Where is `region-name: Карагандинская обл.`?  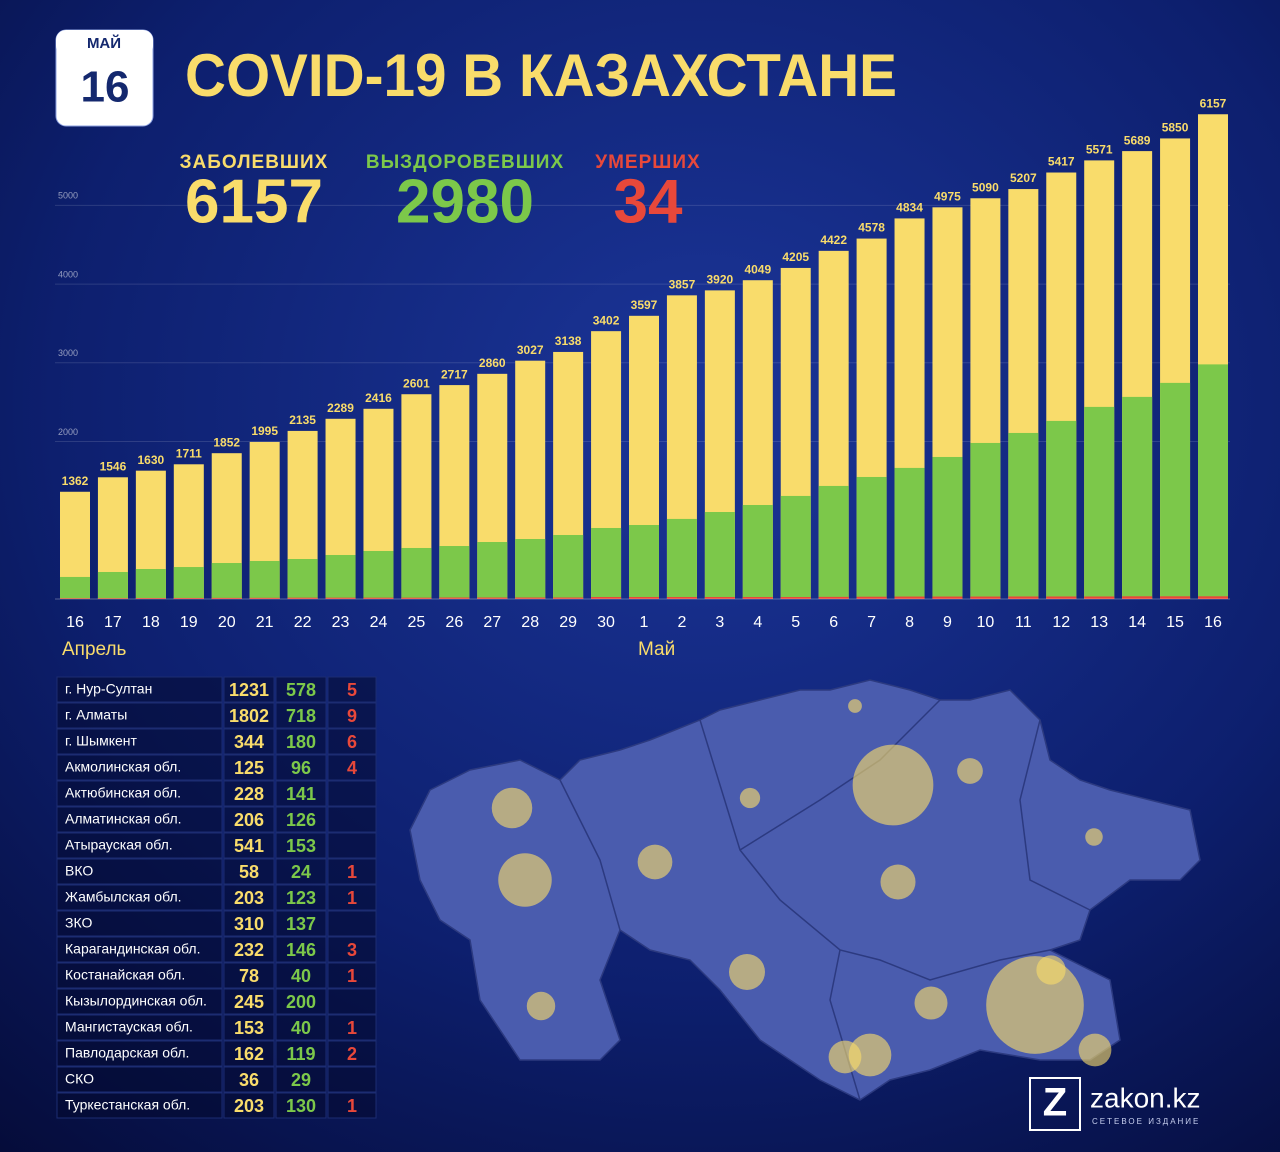
region-name: Карагандинская обл. is located at coordinates (132, 949).